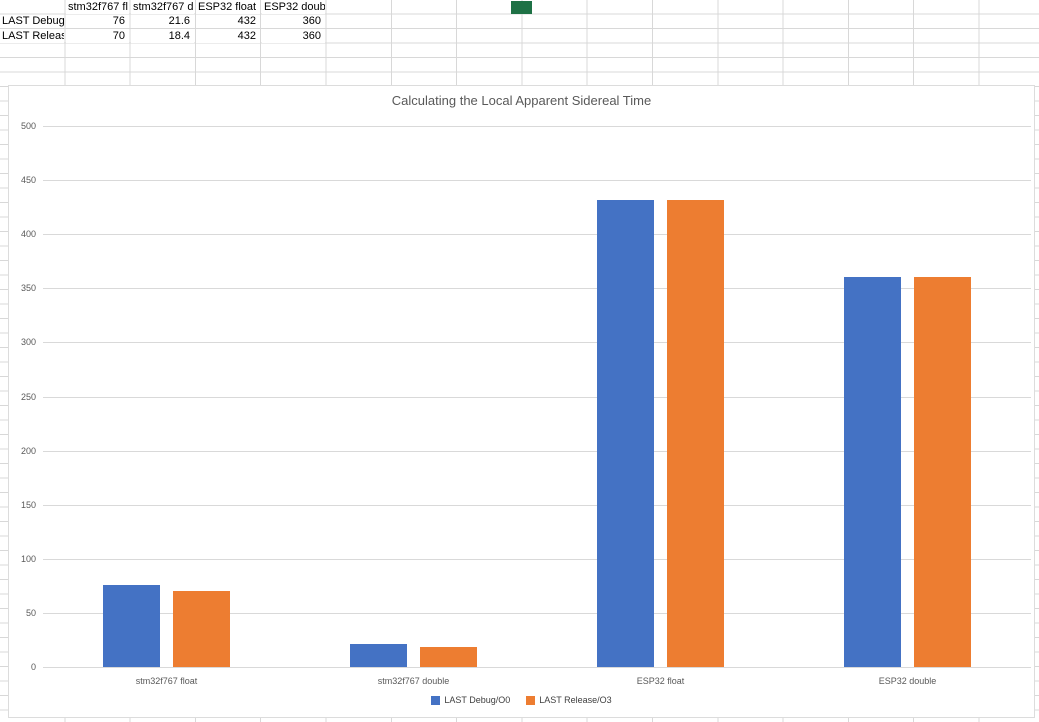  I want to click on legend-label-series1: LAST Debug/O0, so click(477, 700).